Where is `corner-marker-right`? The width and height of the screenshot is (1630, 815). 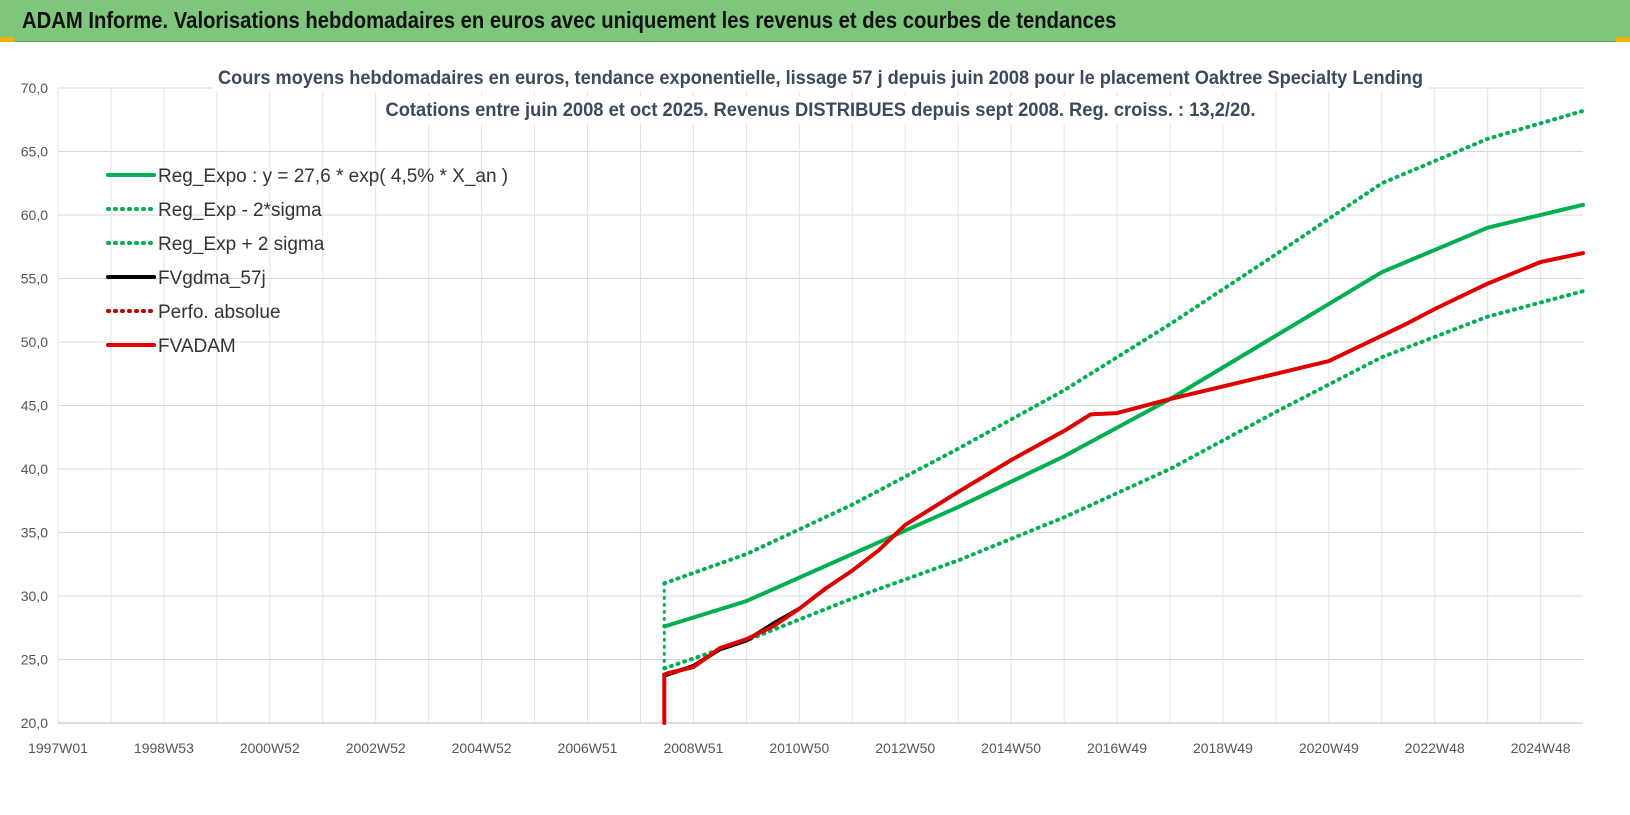 corner-marker-right is located at coordinates (1623, 39).